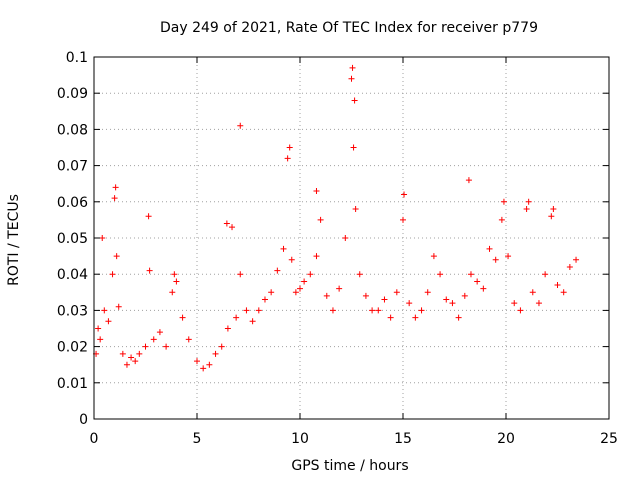 The image size is (640, 480). Describe the element at coordinates (72, 130) in the screenshot. I see `y-tick-label: 0.08` at that location.